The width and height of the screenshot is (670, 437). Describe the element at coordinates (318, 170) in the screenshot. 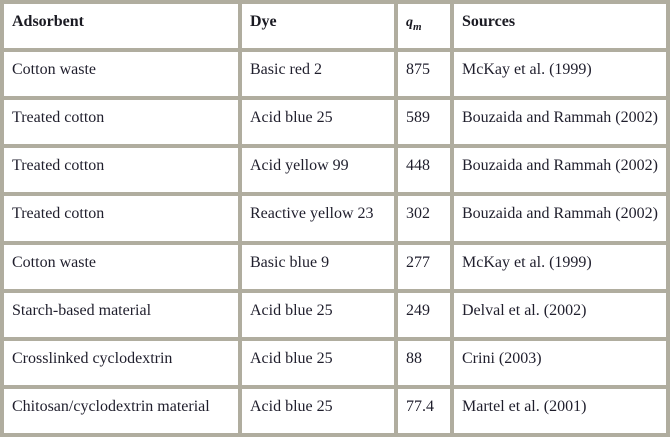

I see `cell-dye: Acid yellow 99` at that location.